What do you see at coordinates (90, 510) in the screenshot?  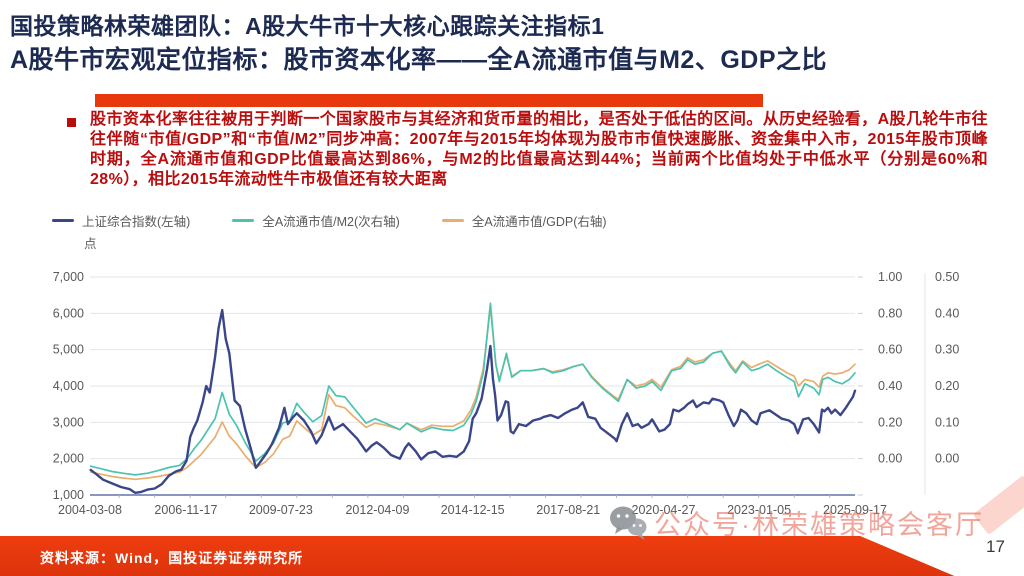 I see `x-axis-tick-label: 2004-03-08` at bounding box center [90, 510].